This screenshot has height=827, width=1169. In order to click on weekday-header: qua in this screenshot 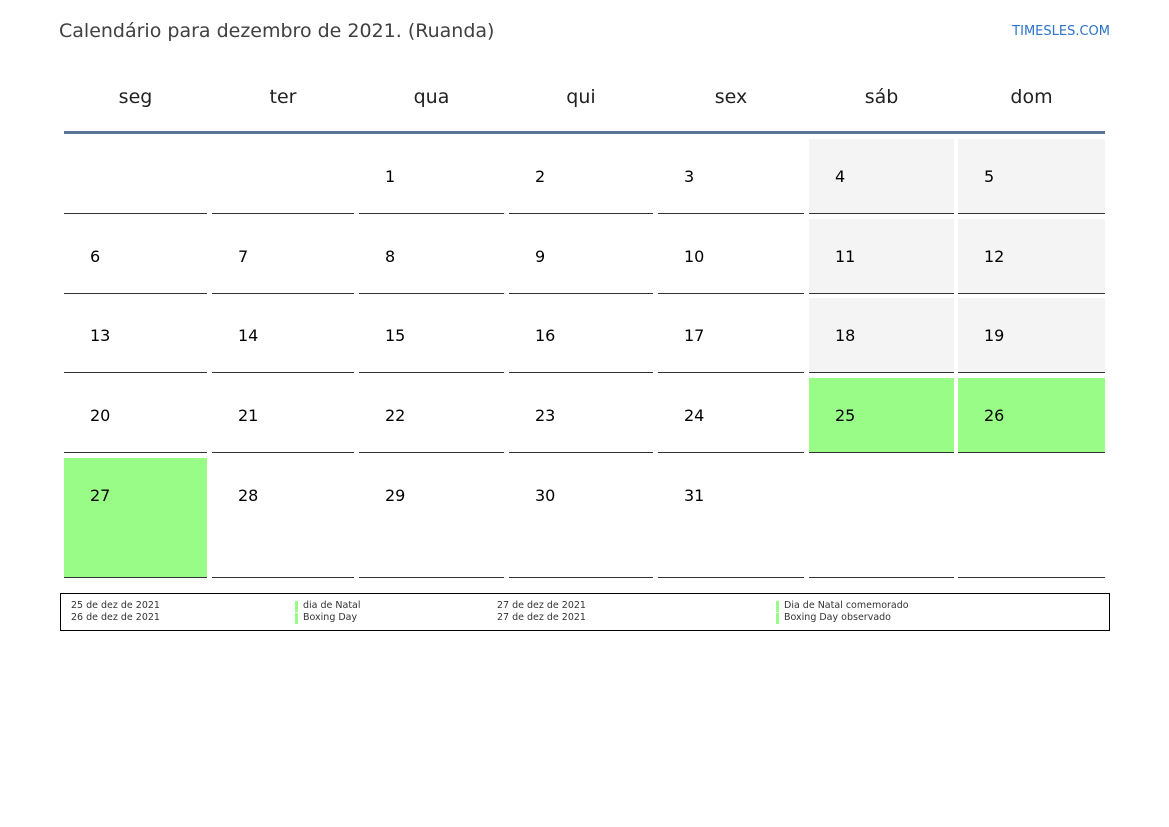, I will do `click(431, 97)`.